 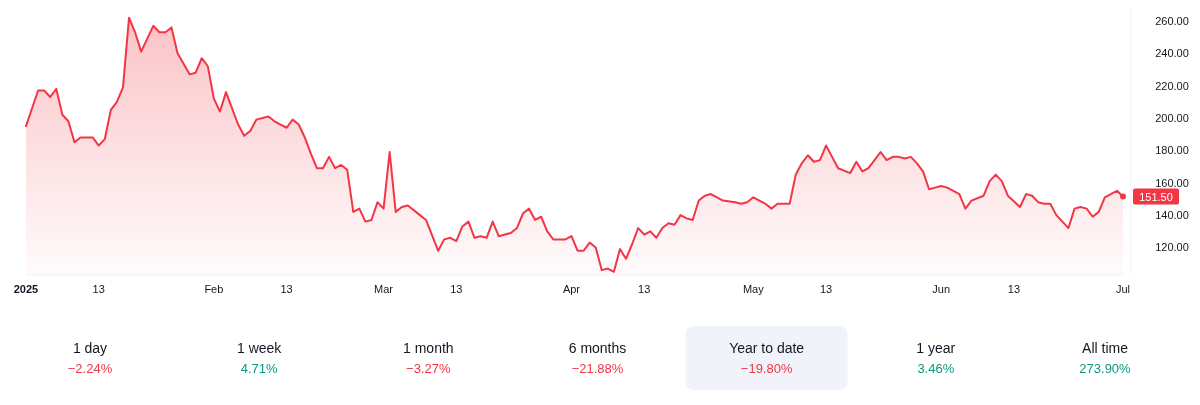 What do you see at coordinates (26, 289) in the screenshot?
I see `x-tick-label: 2025` at bounding box center [26, 289].